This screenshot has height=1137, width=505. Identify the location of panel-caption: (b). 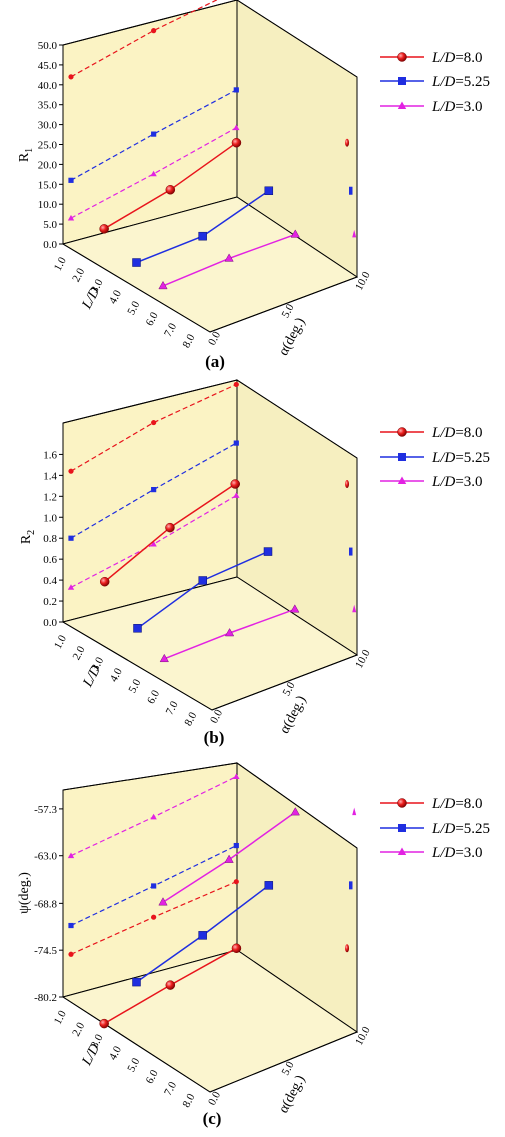
(214, 737).